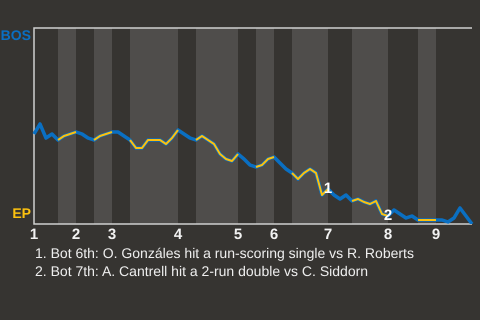  I want to click on x-tick-label: 3, so click(112, 235).